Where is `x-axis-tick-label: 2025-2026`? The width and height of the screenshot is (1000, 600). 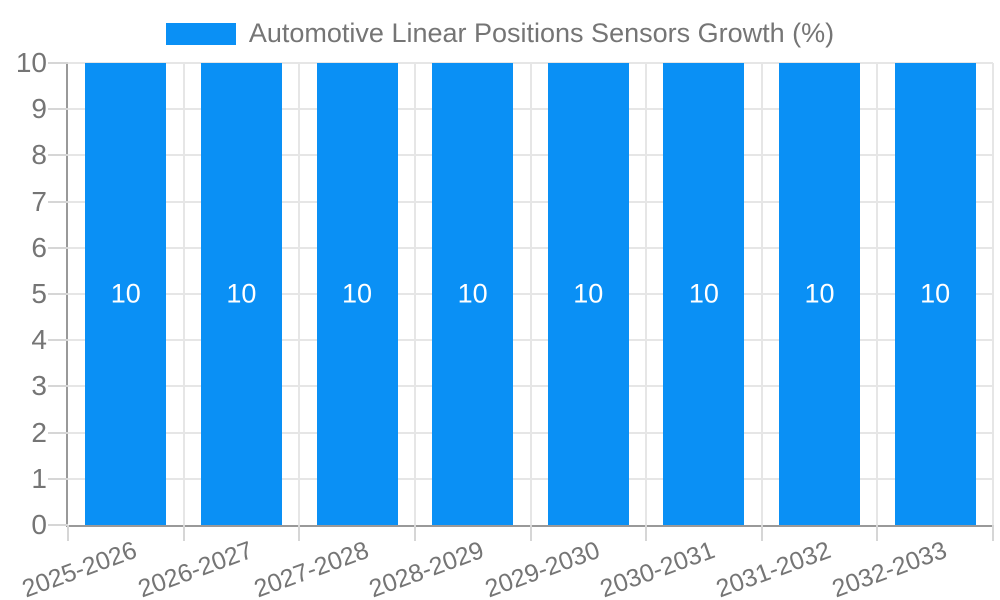
x-axis-tick-label: 2025-2026 is located at coordinates (79, 568).